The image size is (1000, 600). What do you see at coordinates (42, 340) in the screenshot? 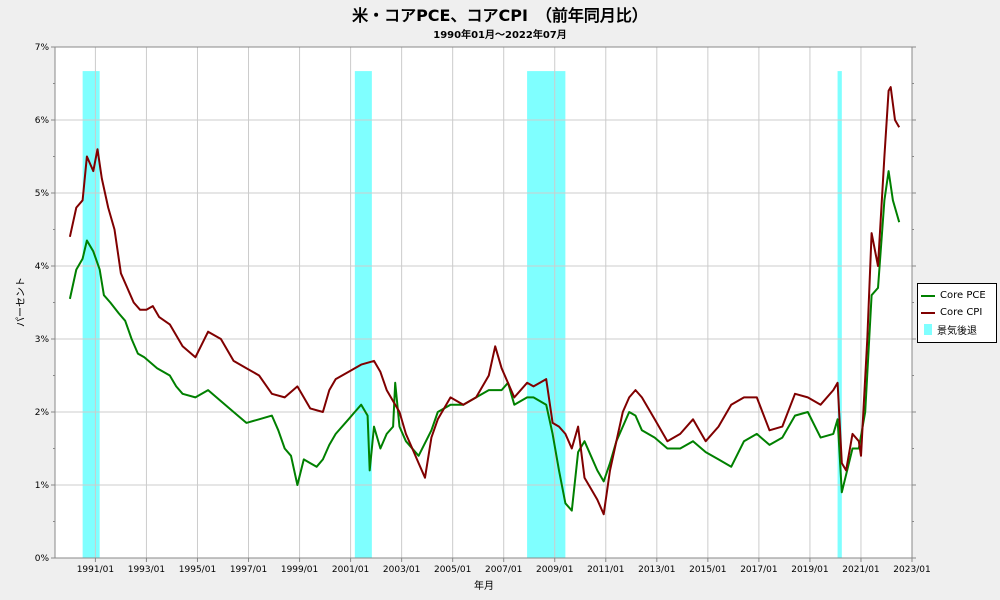
I see `y-tick-label: 3%` at bounding box center [42, 340].